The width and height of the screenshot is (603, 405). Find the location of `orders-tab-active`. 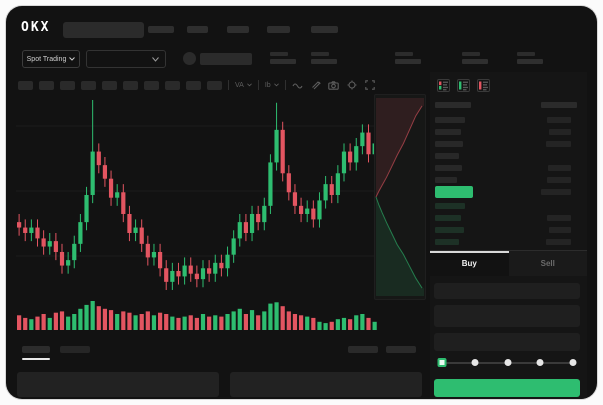

orders-tab-active is located at coordinates (36, 349).